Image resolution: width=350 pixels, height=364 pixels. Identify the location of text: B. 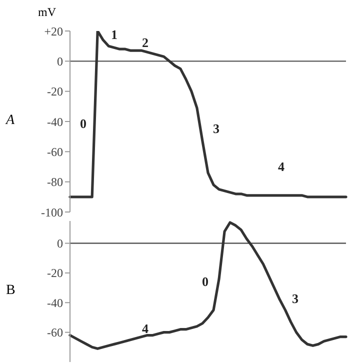
(11, 290).